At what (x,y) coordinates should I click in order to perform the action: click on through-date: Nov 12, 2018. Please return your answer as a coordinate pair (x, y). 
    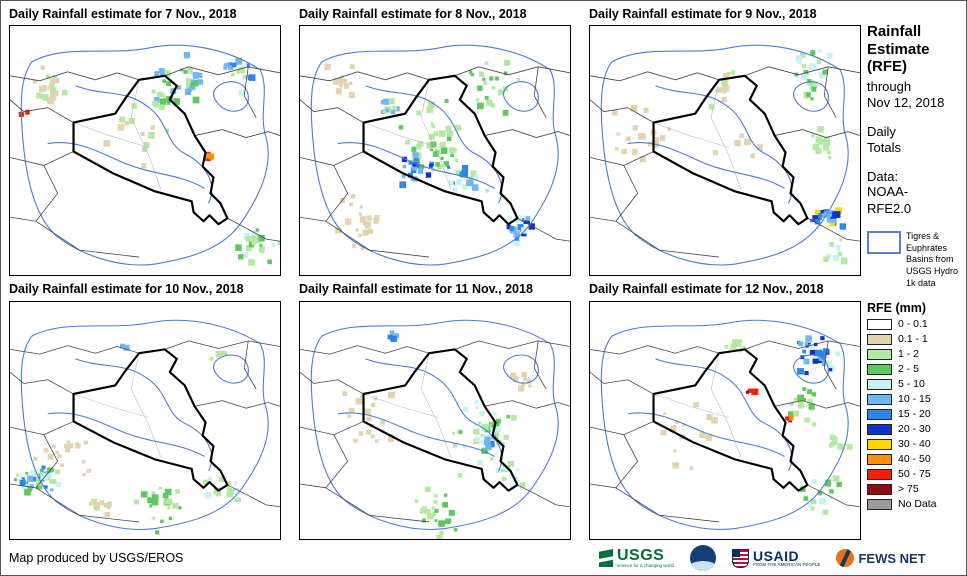
    Looking at the image, I should click on (906, 103).